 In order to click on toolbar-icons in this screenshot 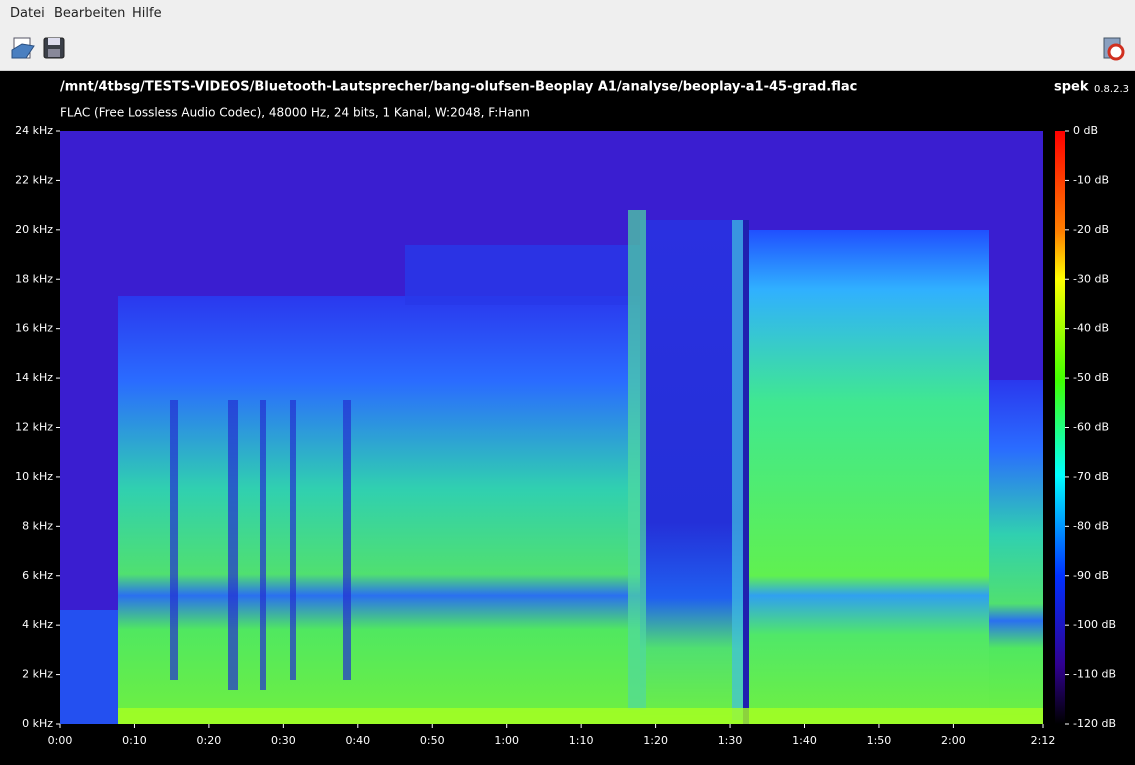, I will do `click(568, 49)`.